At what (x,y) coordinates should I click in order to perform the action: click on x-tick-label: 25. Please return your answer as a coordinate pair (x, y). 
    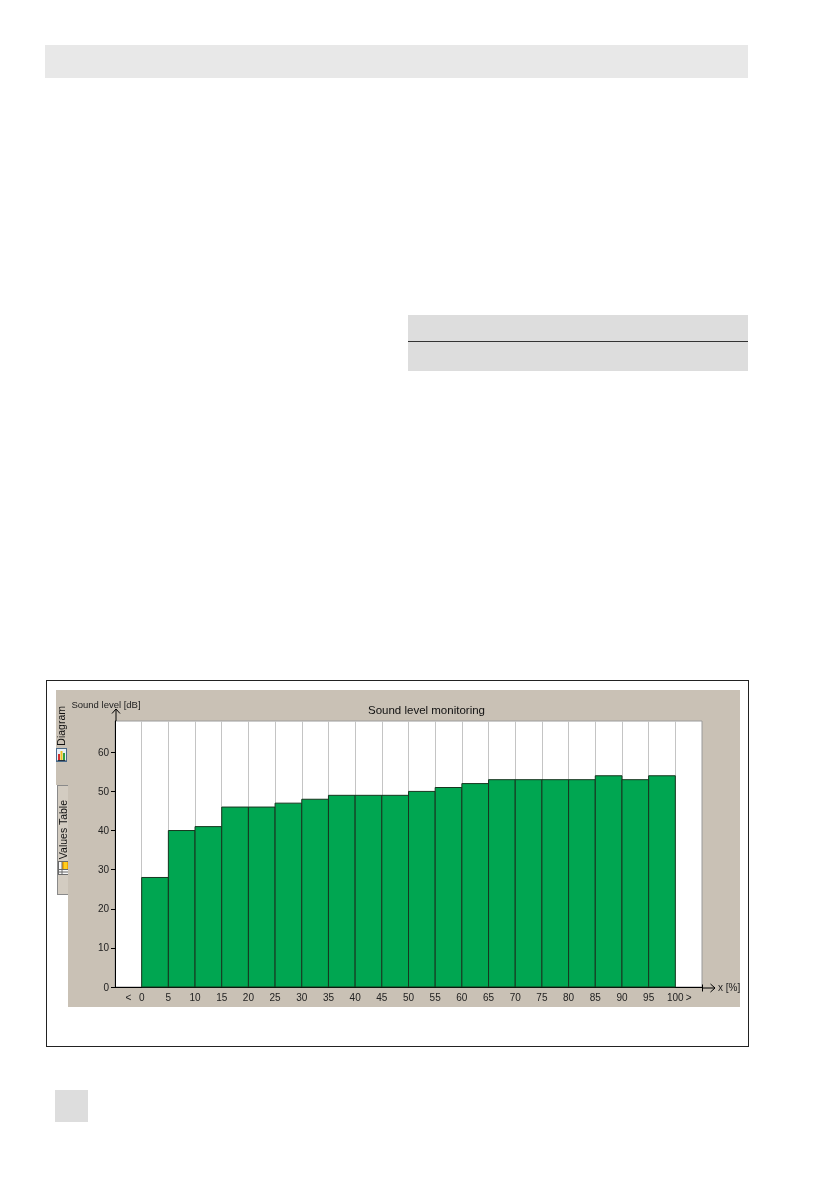
    Looking at the image, I should click on (275, 997).